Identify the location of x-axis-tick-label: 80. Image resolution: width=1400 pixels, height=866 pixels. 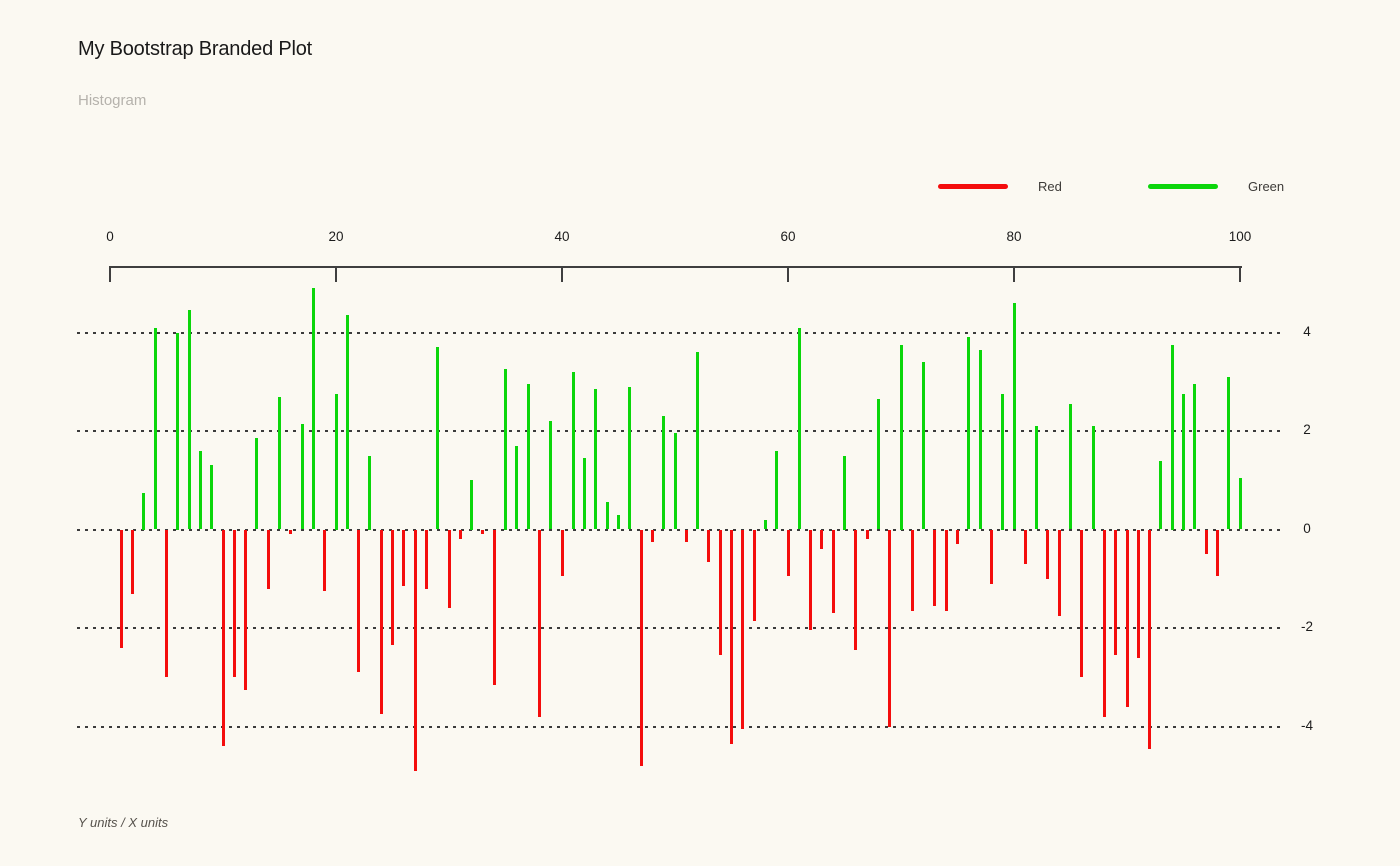
(1014, 236).